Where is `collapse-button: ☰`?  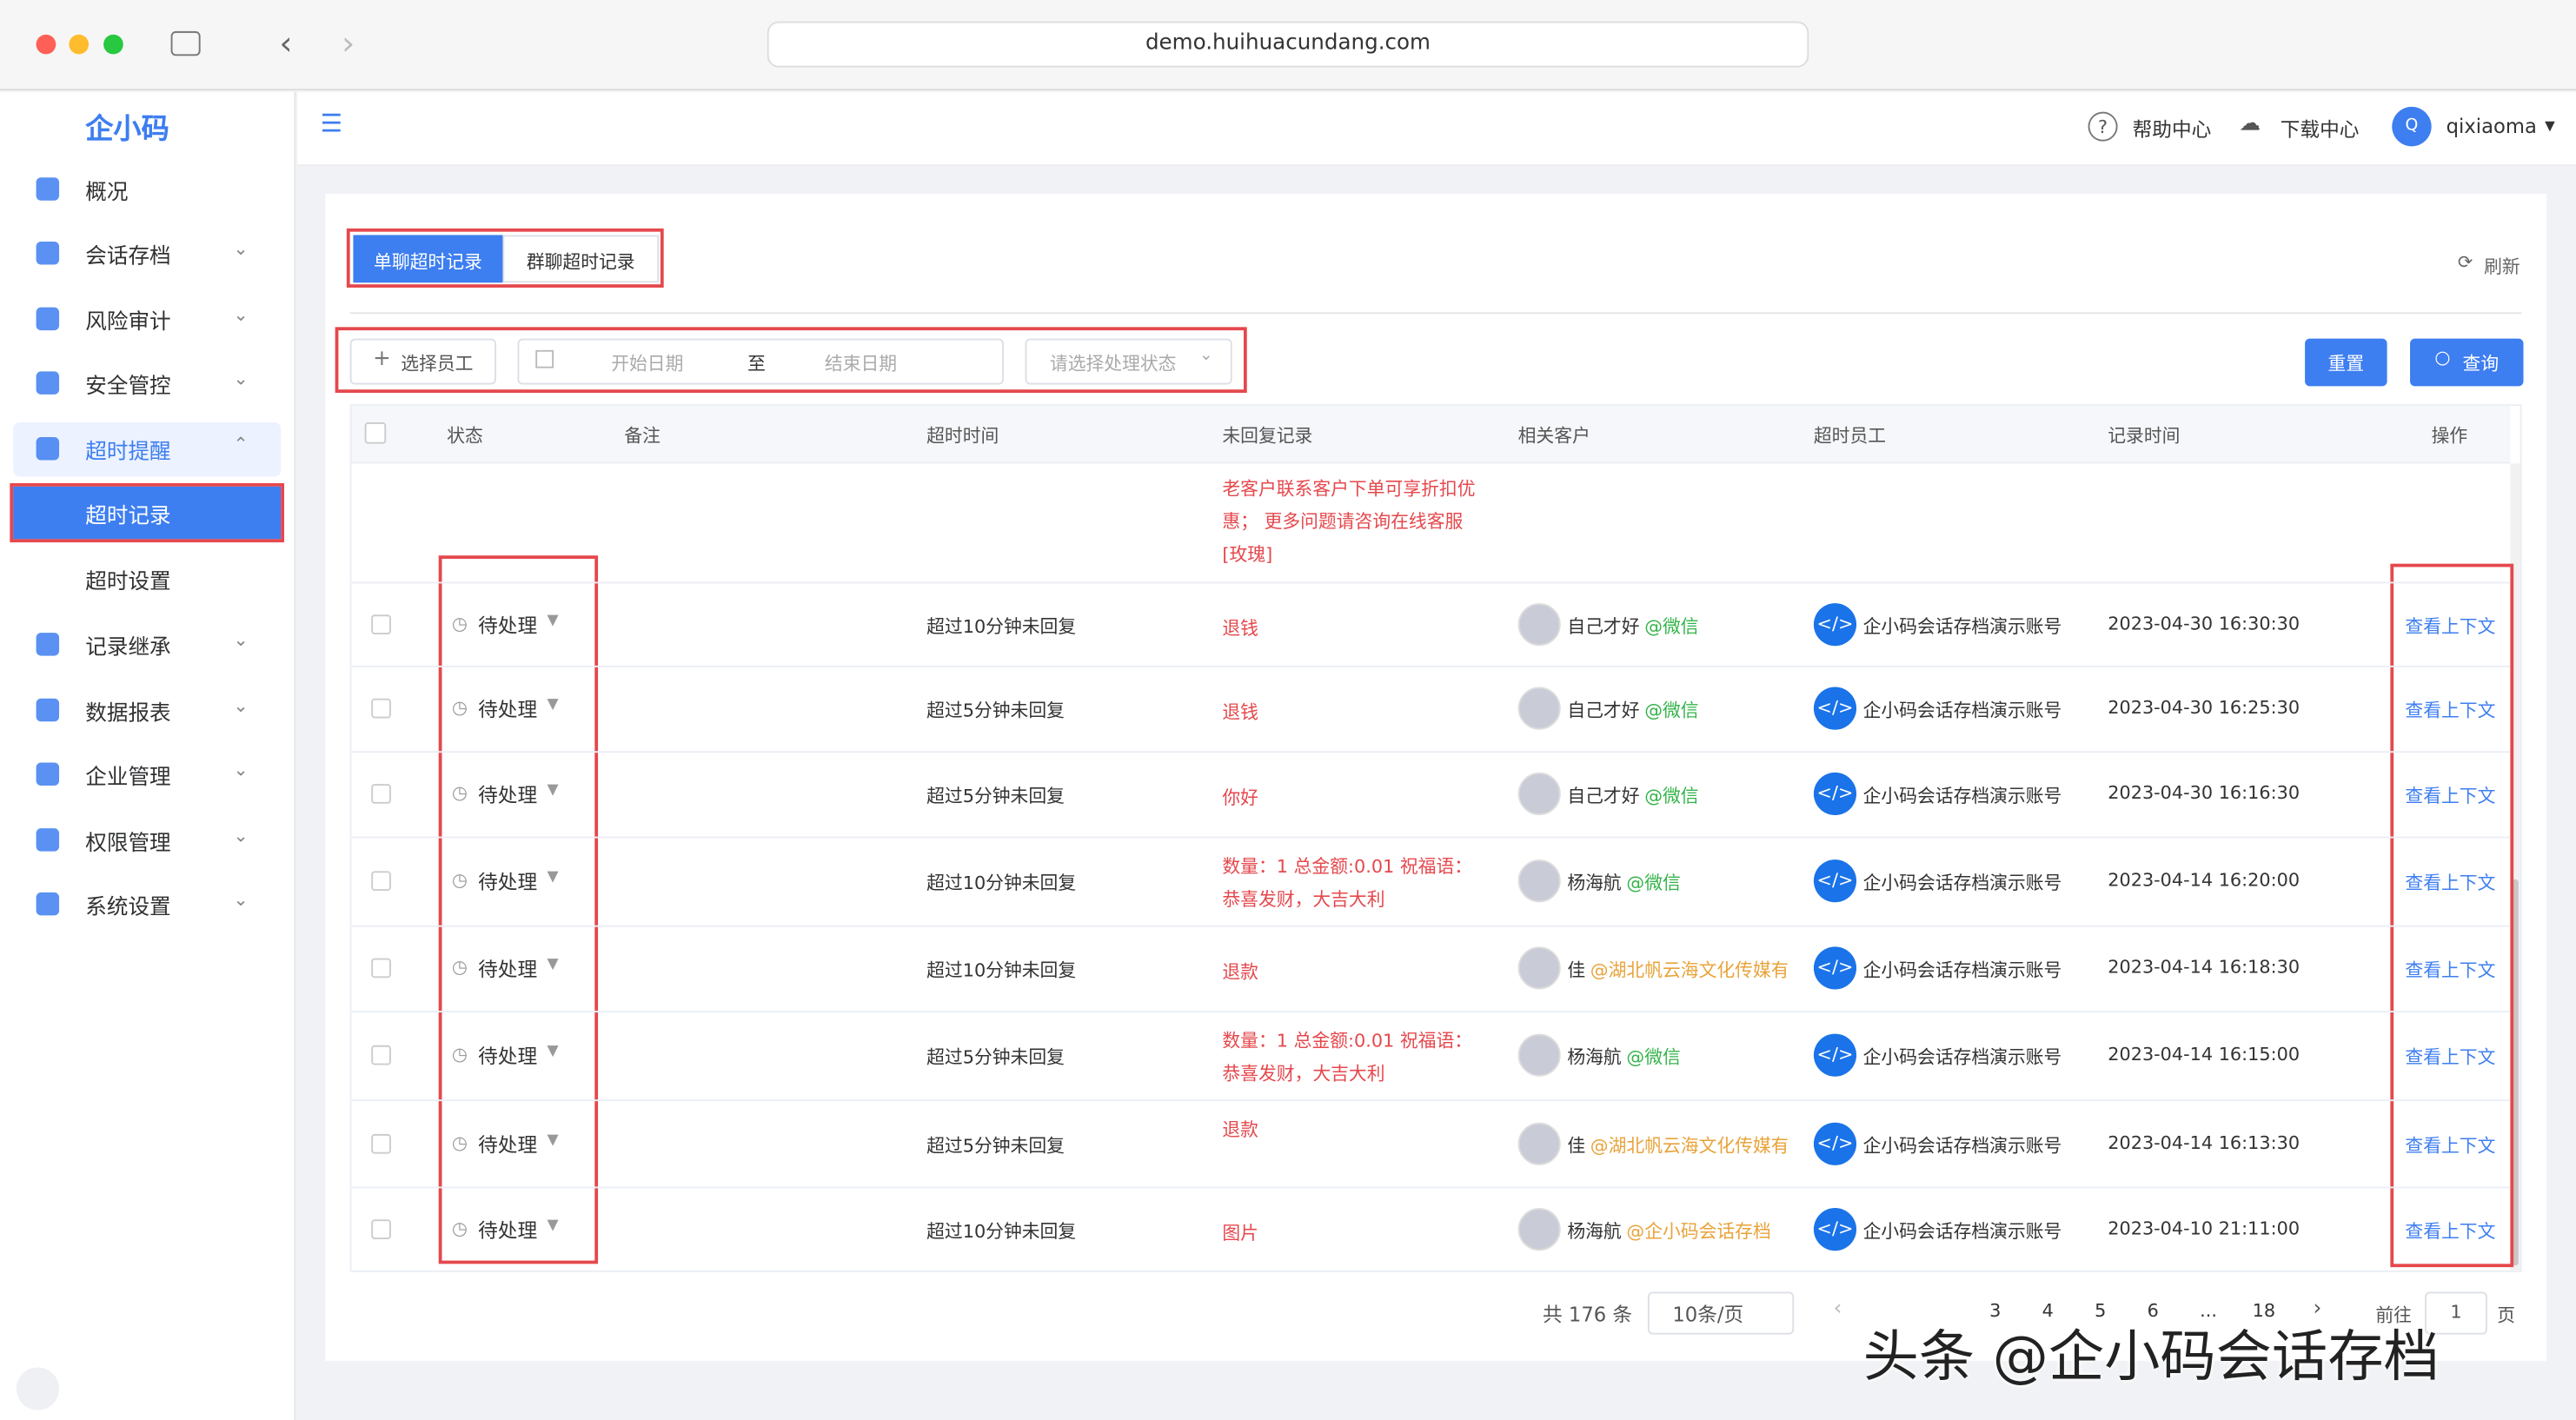 collapse-button: ☰ is located at coordinates (331, 123).